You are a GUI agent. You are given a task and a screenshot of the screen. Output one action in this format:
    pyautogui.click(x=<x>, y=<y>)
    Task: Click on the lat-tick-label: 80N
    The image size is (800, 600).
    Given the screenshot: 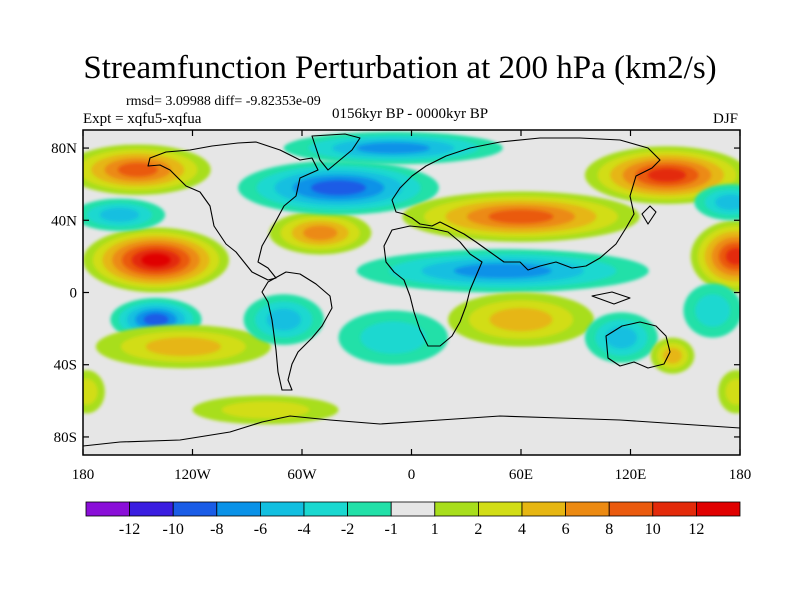 What is the action you would take?
    pyautogui.click(x=64, y=149)
    